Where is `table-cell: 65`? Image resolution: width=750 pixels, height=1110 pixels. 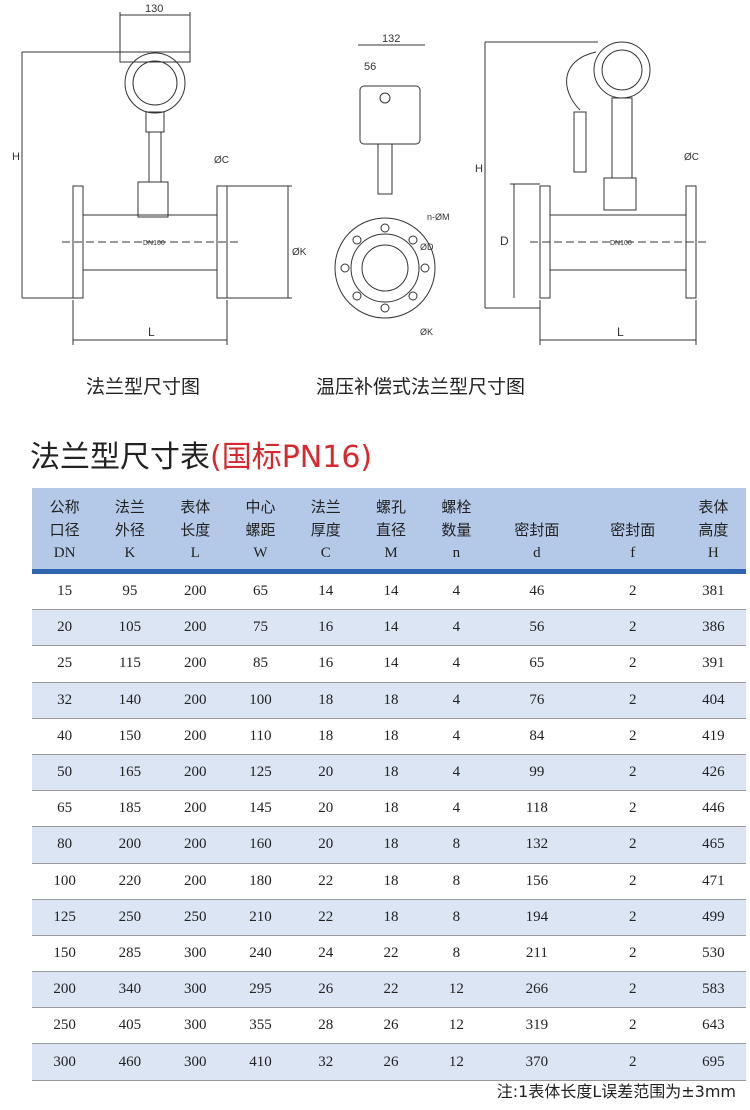
table-cell: 65 is located at coordinates (65, 809).